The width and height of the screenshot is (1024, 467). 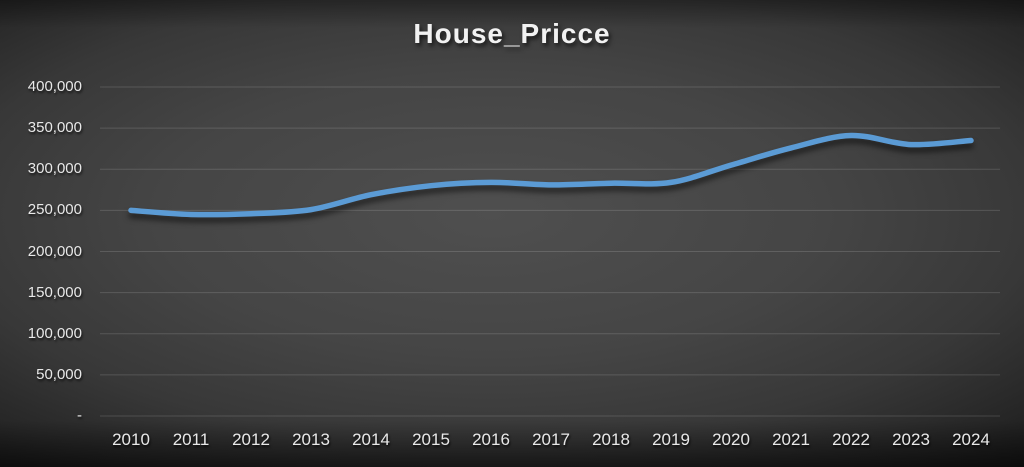 What do you see at coordinates (54, 169) in the screenshot?
I see `y-tick-label: 300,000` at bounding box center [54, 169].